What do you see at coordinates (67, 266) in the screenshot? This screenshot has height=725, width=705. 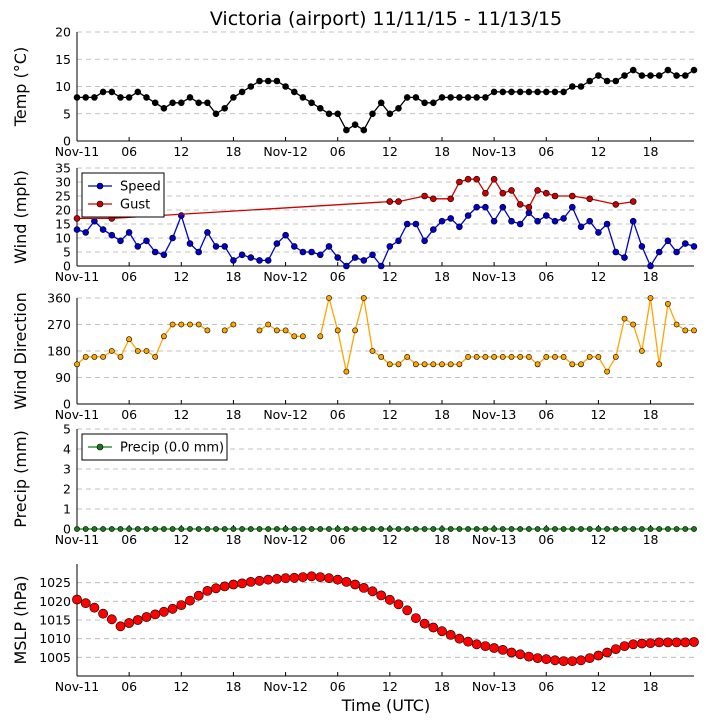 I see `y-tick-label: 0` at bounding box center [67, 266].